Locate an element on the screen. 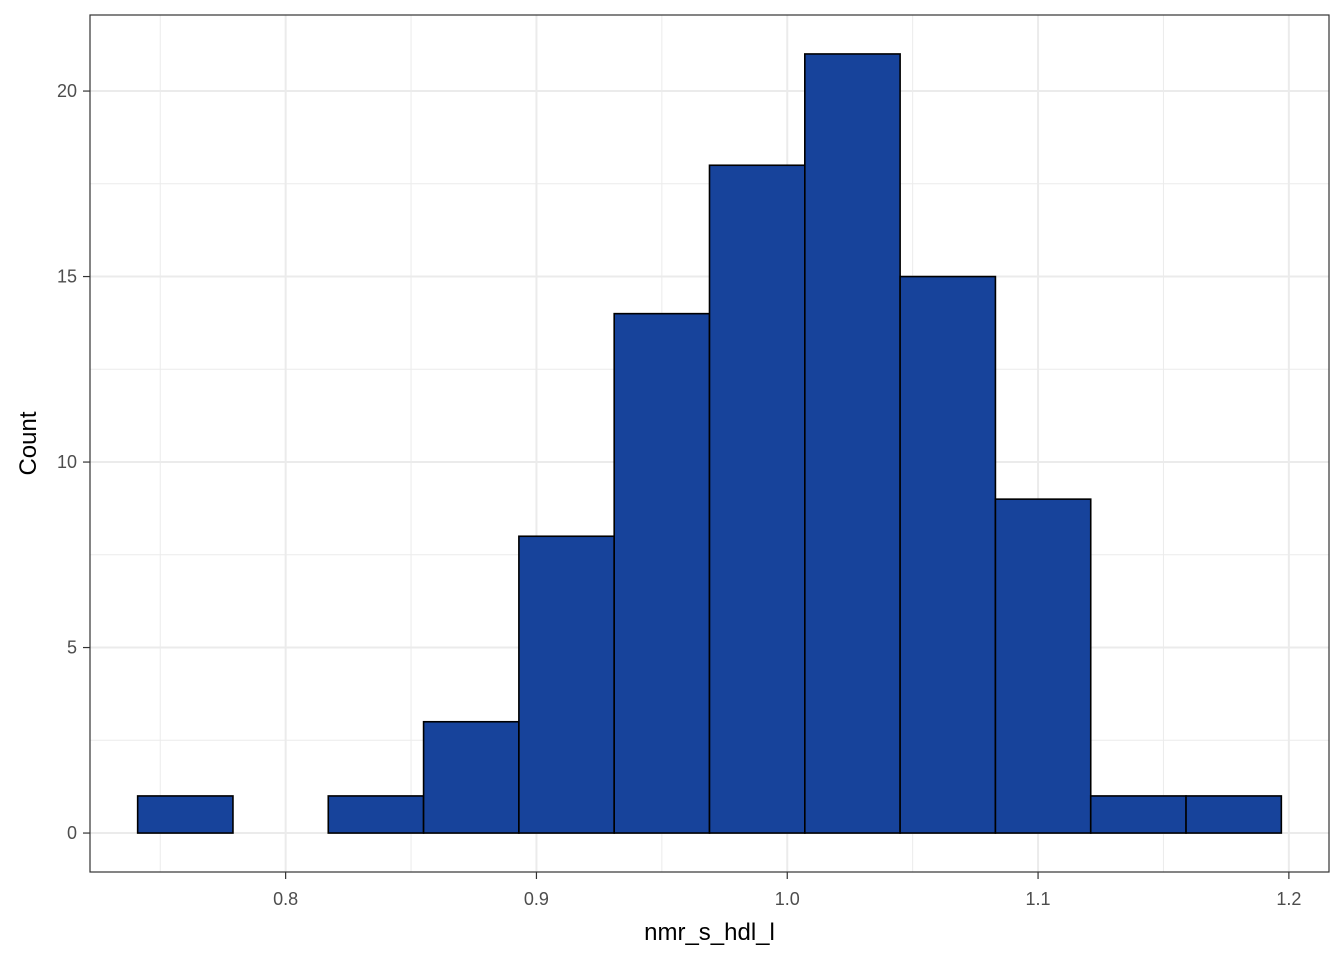  y-tick-label: 15 is located at coordinates (67, 277).